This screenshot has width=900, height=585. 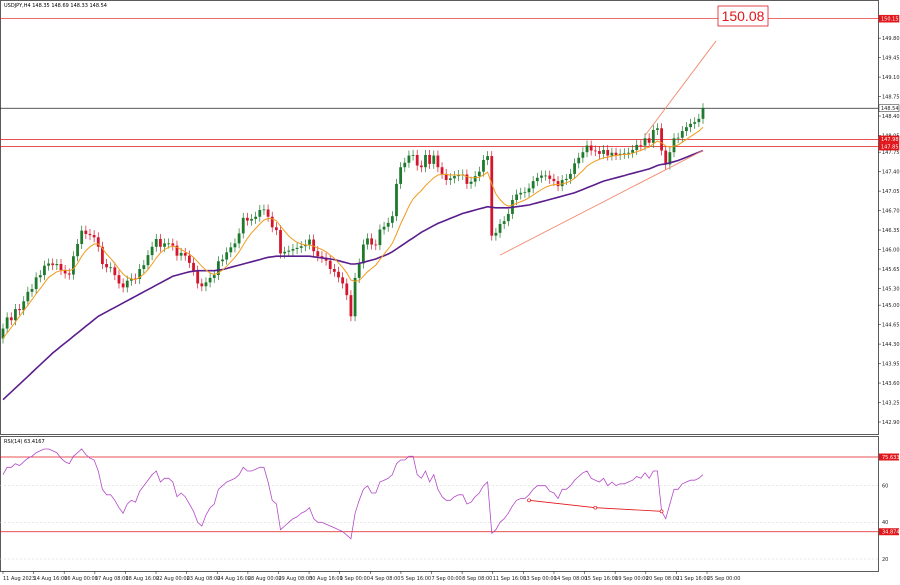 I want to click on time-axis-label: 28 Aug 00:00, so click(x=265, y=579).